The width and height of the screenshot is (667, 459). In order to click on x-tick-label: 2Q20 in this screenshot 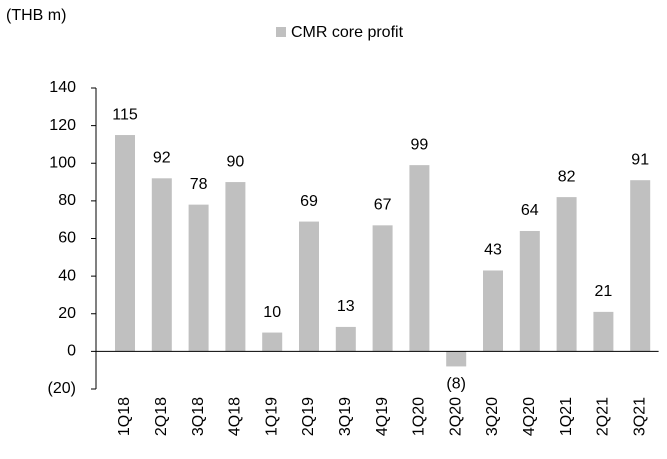, I will do `click(455, 416)`.